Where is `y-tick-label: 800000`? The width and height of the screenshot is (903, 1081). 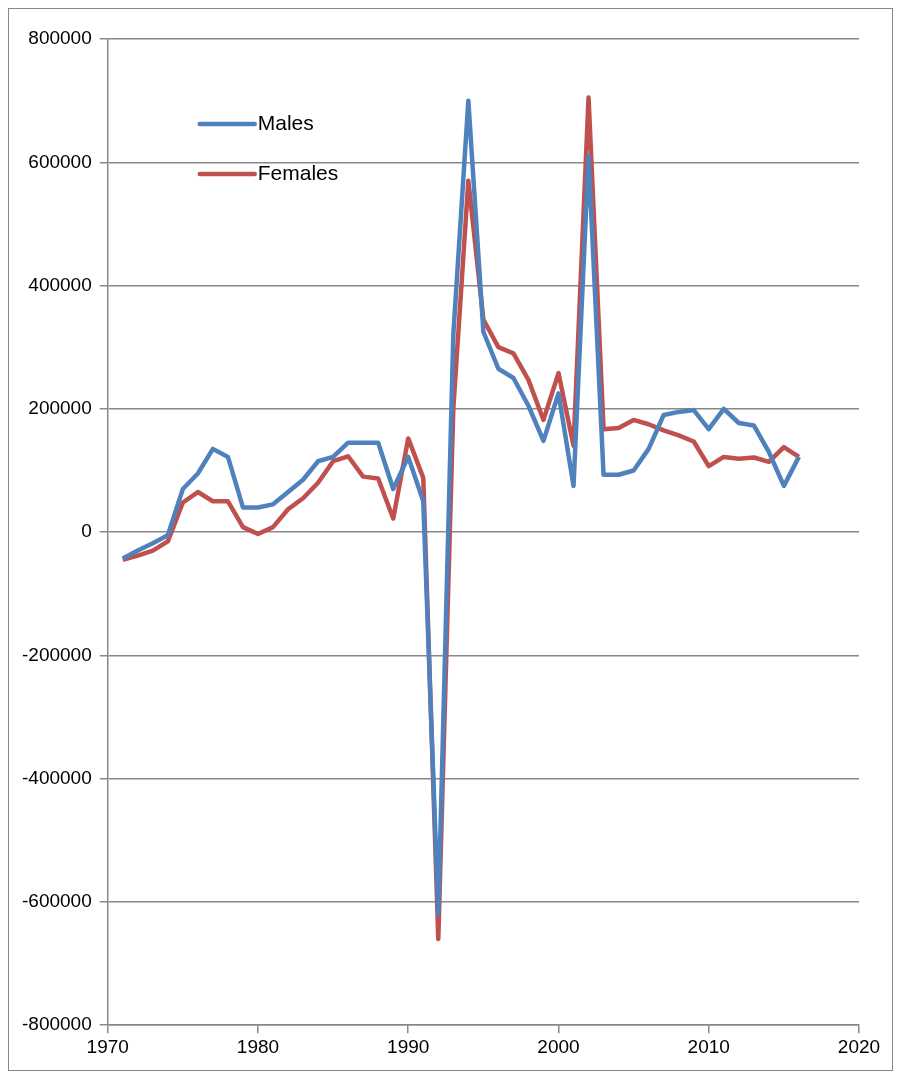
y-tick-label: 800000 is located at coordinates (60, 38).